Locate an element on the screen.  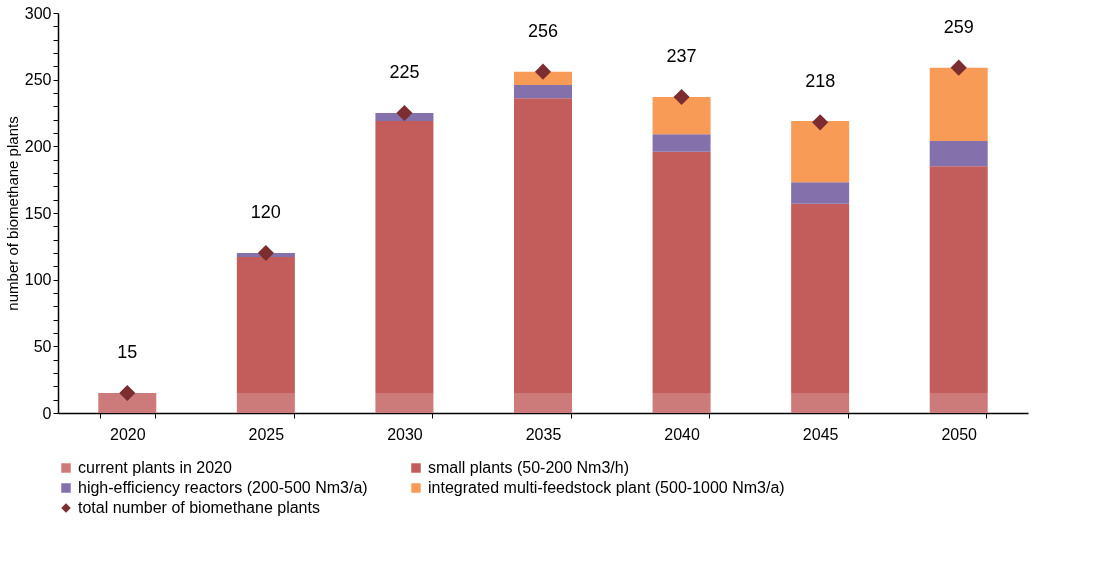
data-label: 218 is located at coordinates (820, 81).